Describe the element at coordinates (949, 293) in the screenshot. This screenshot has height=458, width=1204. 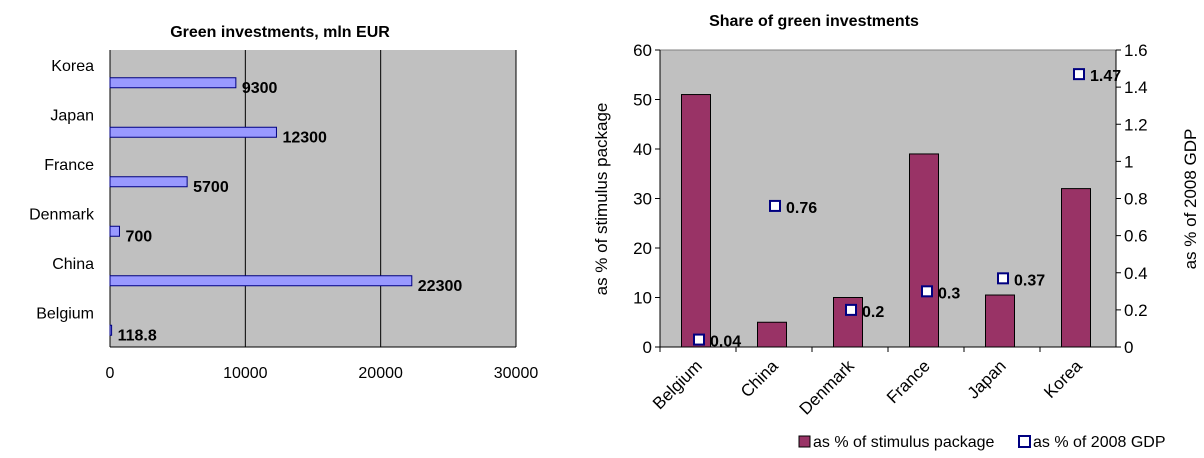
I see `chart2-point-label: 0.3` at that location.